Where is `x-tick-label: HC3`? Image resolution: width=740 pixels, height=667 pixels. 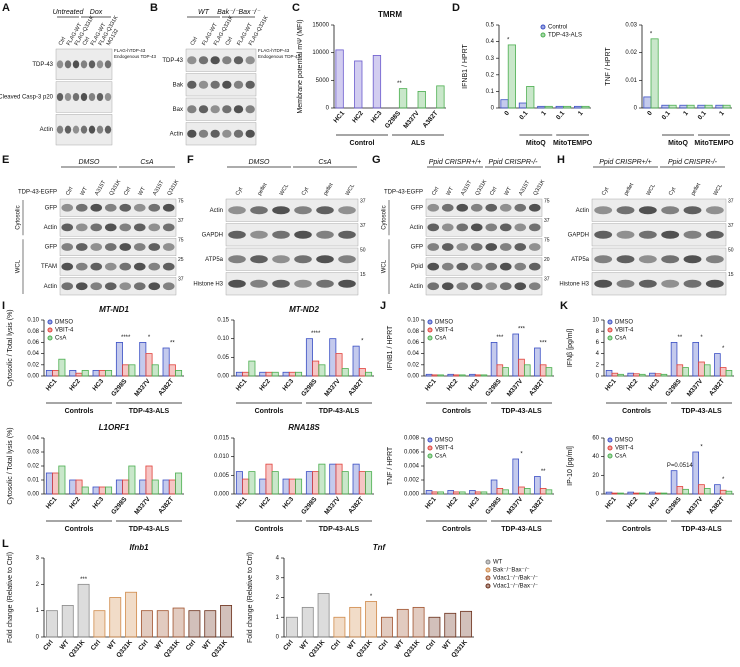 x-tick-label: HC3 is located at coordinates (98, 385).